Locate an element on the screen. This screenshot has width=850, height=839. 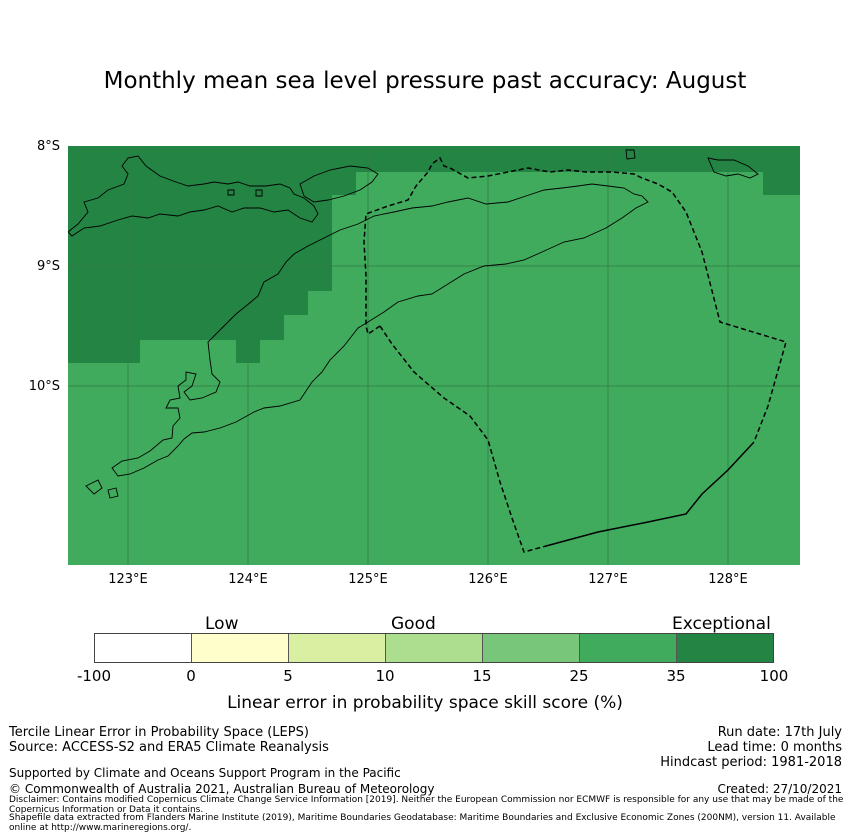
wetar-coast is located at coordinates (733, 168).